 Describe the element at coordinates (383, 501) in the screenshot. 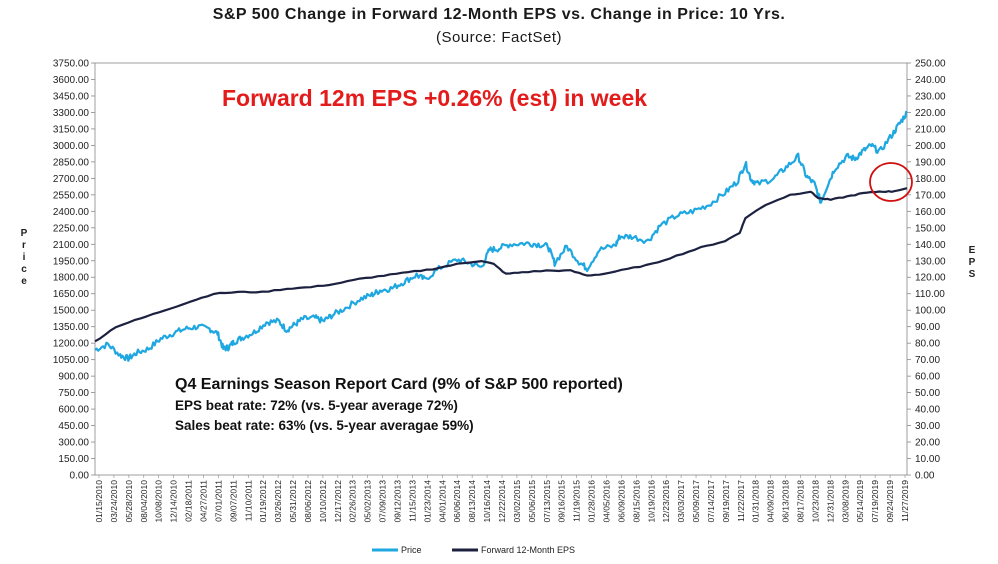

I see `x-tick-label: 07/09/2013` at that location.